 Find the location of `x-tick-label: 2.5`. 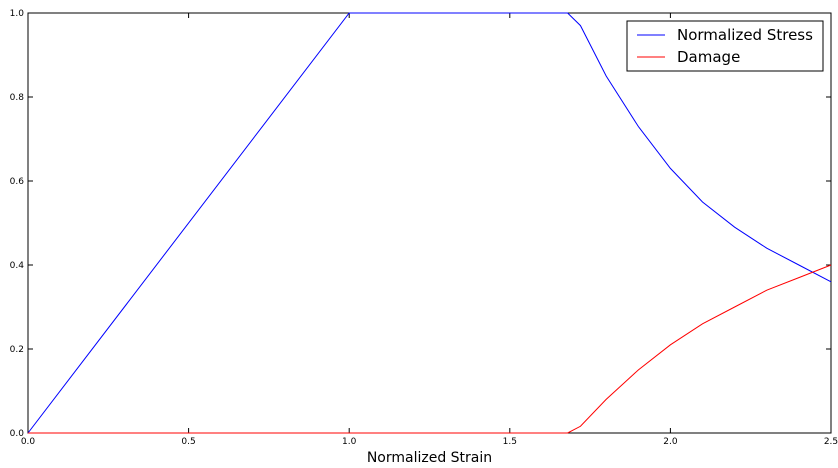

x-tick-label: 2.5 is located at coordinates (831, 442).